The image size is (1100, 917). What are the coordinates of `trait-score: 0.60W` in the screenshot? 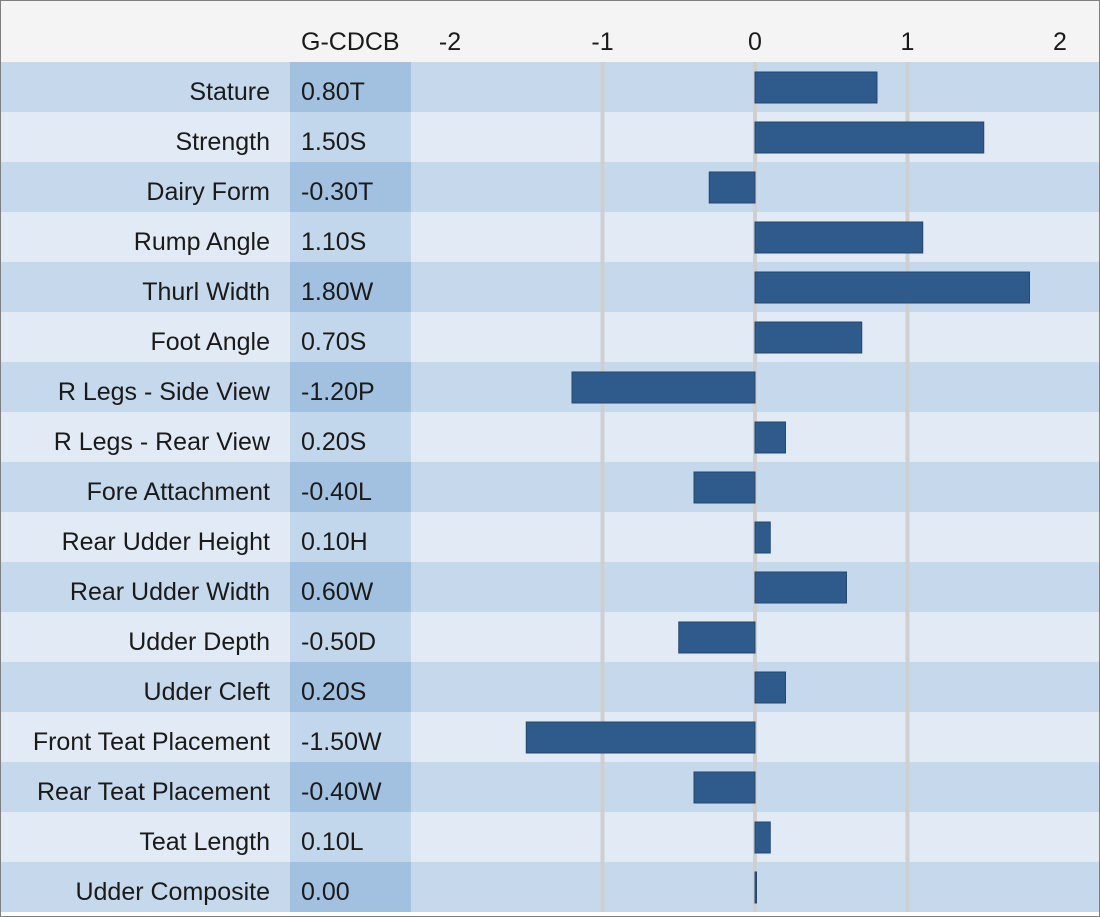 It's located at (337, 592).